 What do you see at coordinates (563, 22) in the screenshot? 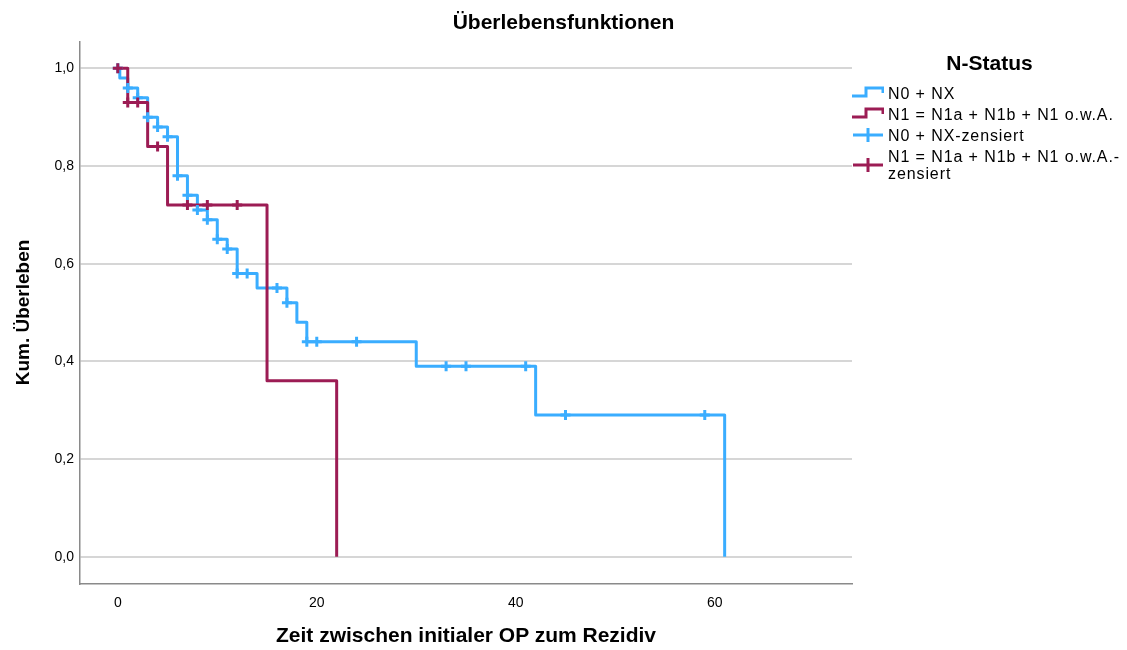
I see `chart-title: Überlebensfunktionen` at bounding box center [563, 22].